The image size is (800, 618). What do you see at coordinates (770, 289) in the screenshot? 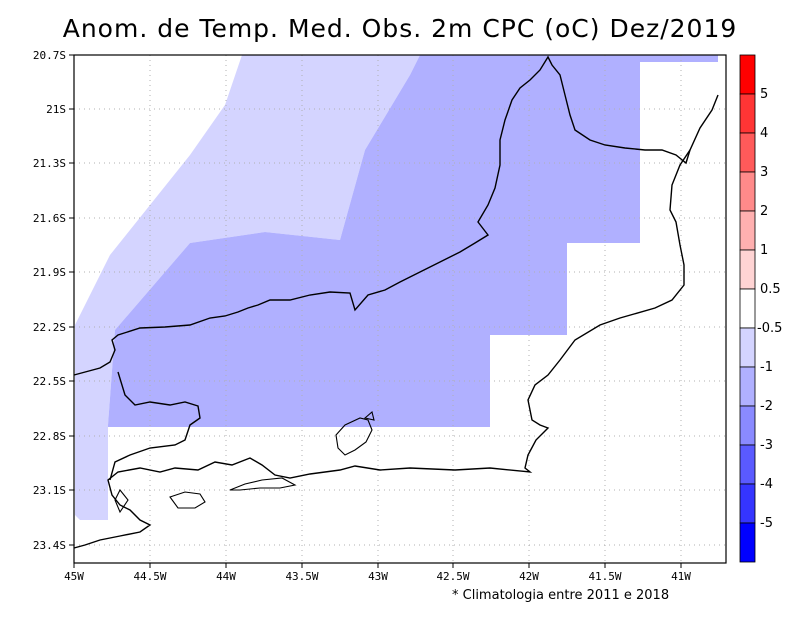
I see `colorbar-label: 0.5` at bounding box center [770, 289].